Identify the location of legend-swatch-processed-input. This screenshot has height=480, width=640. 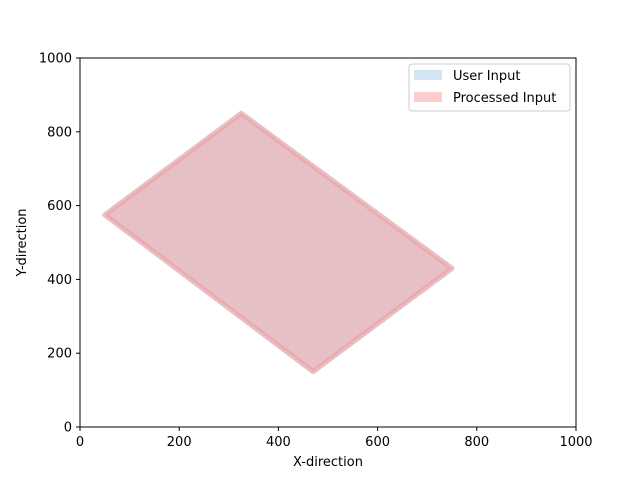
(428, 97).